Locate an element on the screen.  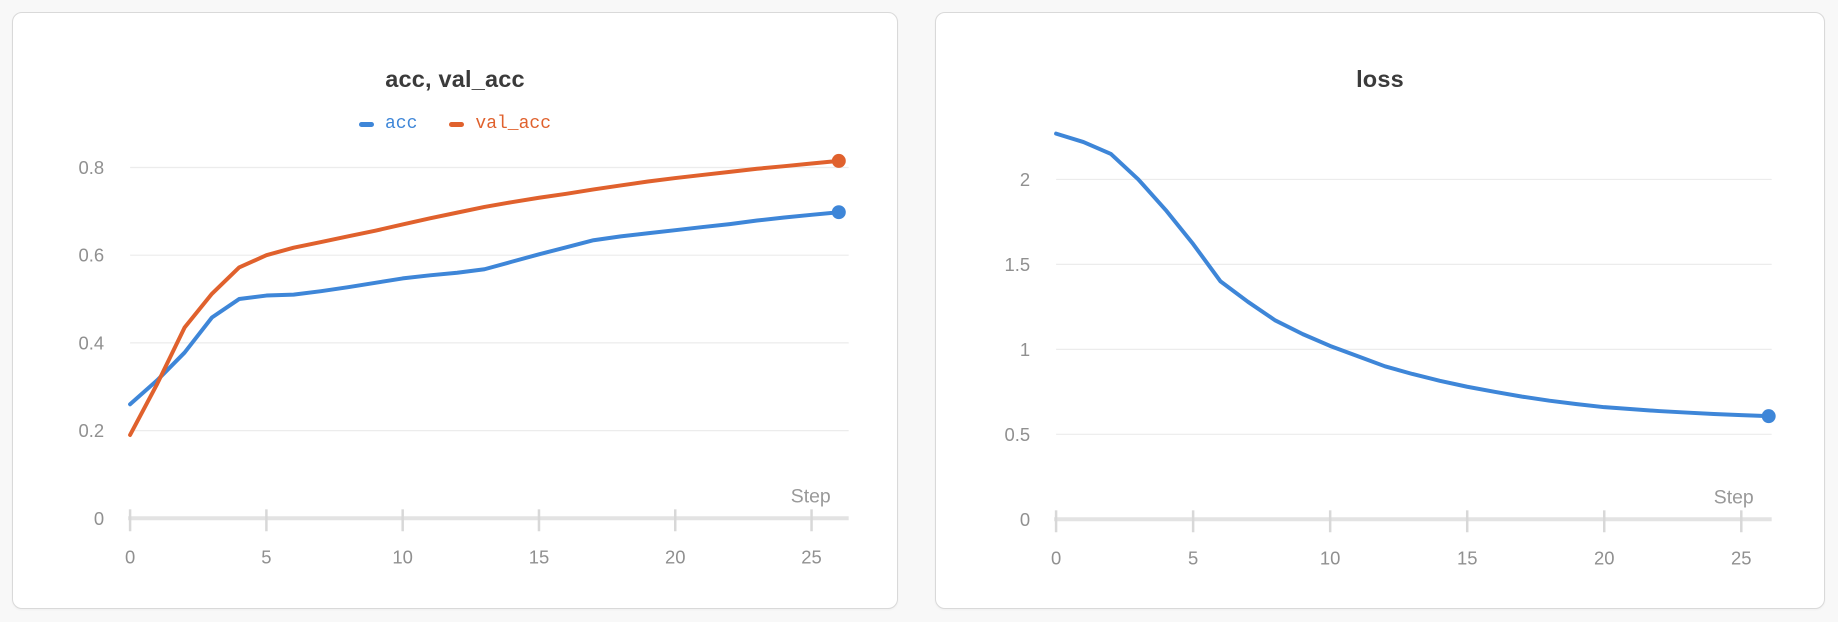
y-tick-label: 0.5 is located at coordinates (1018, 434).